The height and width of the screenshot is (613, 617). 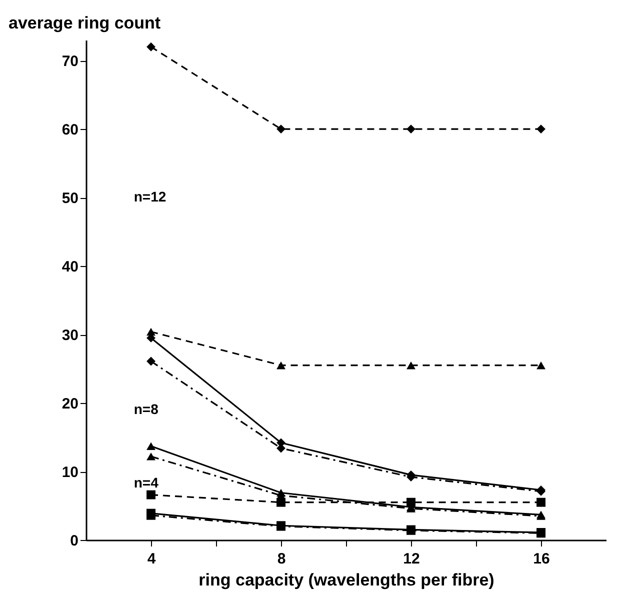 What do you see at coordinates (146, 482) in the screenshot?
I see `annotation: n=4` at bounding box center [146, 482].